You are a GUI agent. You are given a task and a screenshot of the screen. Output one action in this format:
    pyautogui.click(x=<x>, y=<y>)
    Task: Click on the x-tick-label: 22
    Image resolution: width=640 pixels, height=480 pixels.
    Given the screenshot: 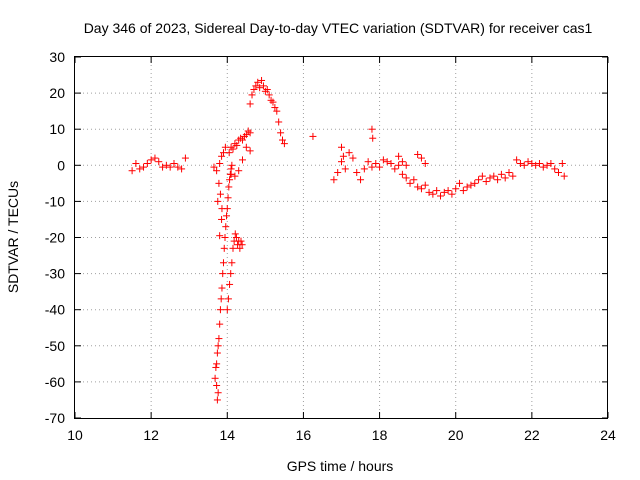 What is the action you would take?
    pyautogui.click(x=532, y=435)
    